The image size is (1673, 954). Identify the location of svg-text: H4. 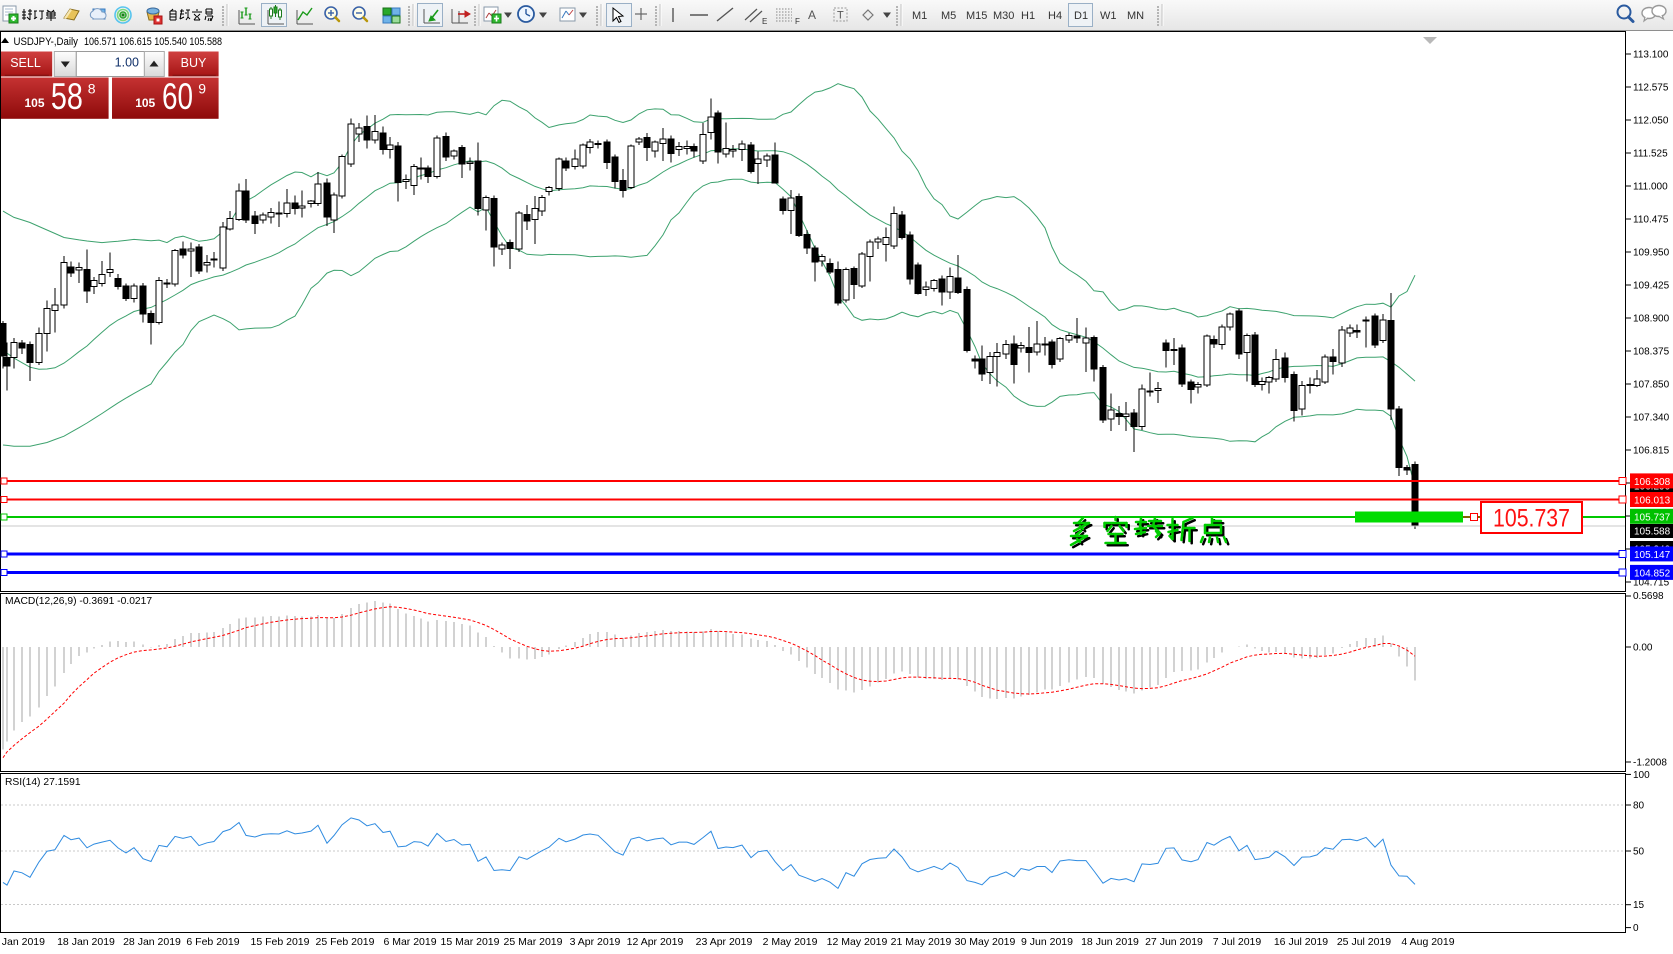
(1055, 16).